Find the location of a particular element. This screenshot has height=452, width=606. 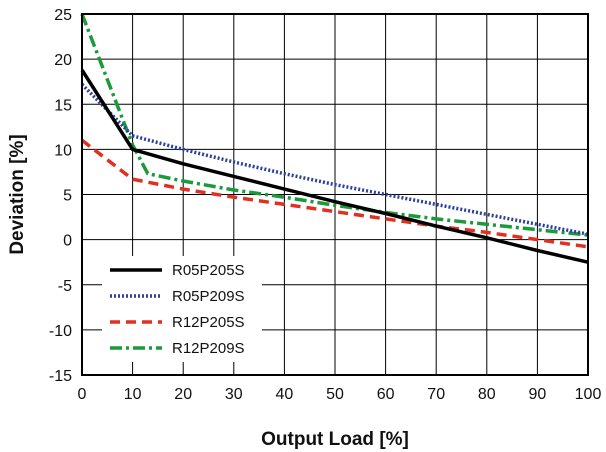

x-tick-label: 90 is located at coordinates (538, 394).